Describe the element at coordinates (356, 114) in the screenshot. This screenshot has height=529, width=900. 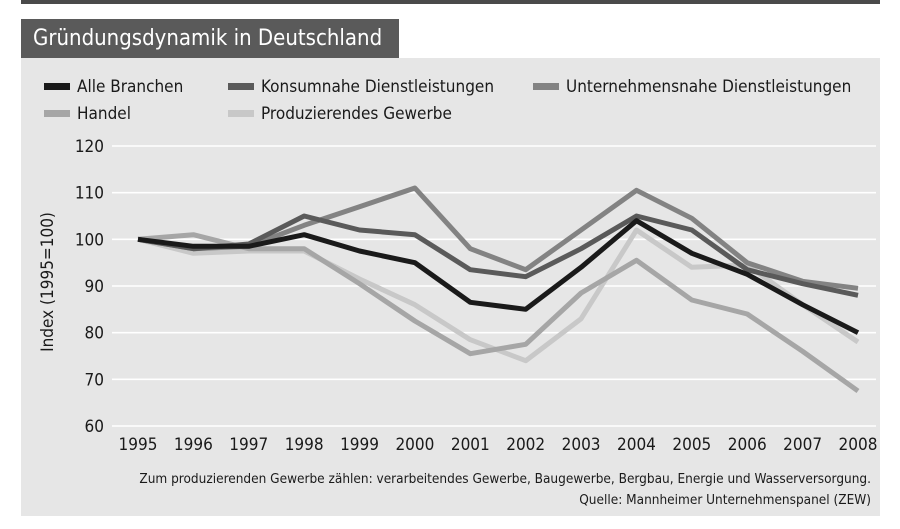
I see `legend-label: Produzierendes Gewerbe` at that location.